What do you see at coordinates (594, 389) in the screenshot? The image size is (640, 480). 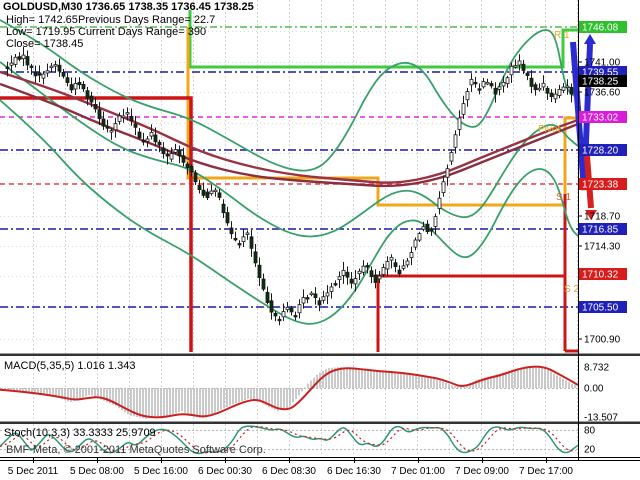 I see `macd-axis-label: 0.00` at bounding box center [594, 389].